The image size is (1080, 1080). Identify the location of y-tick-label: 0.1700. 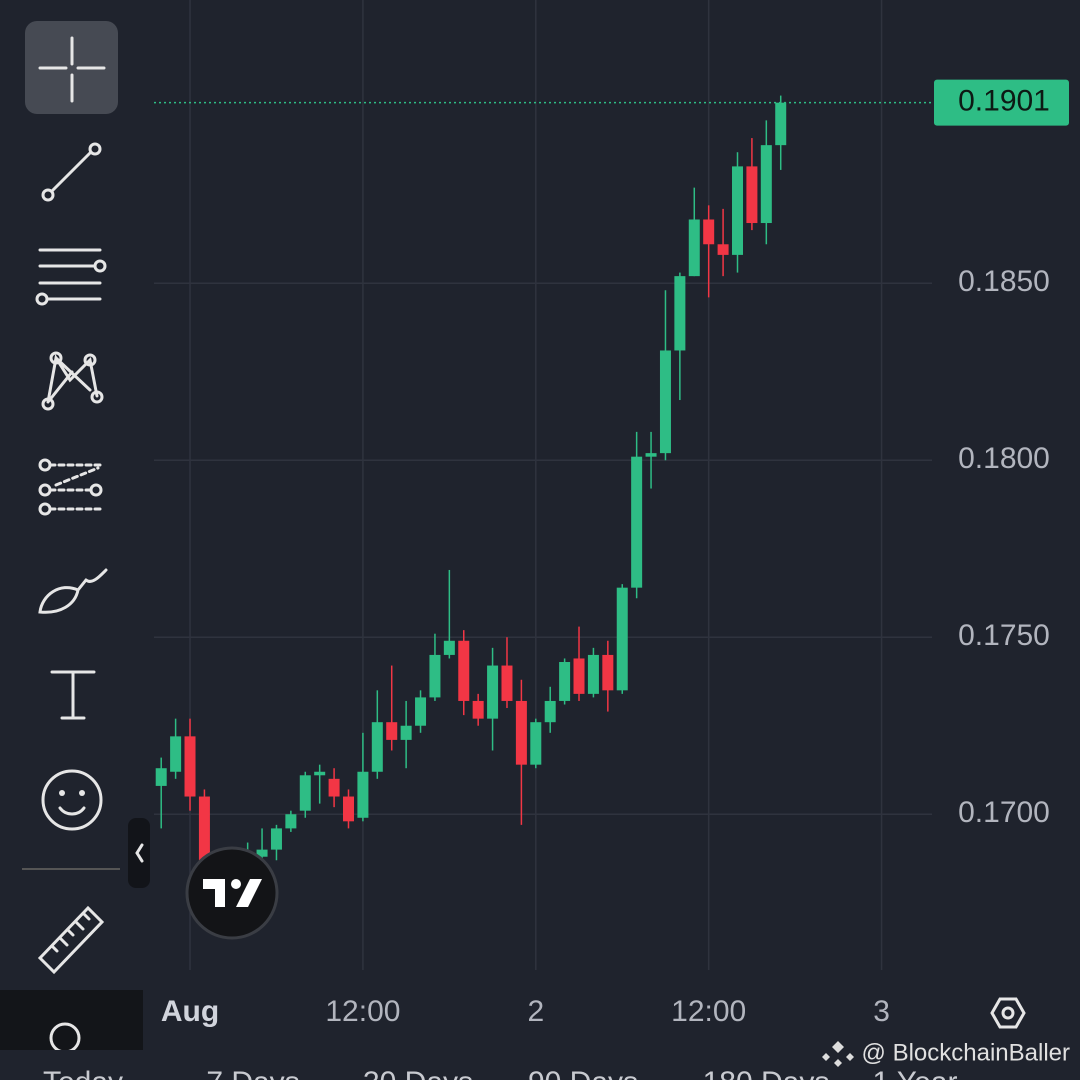
(1004, 812).